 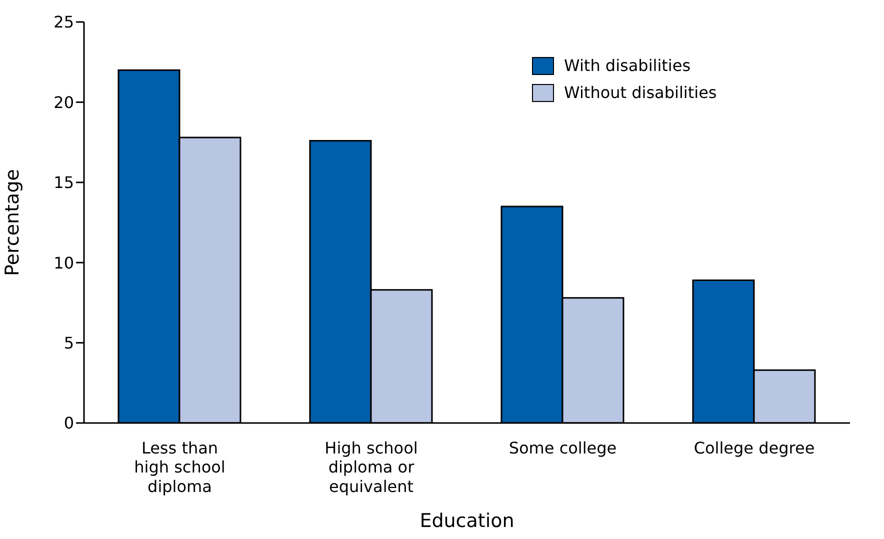 What do you see at coordinates (64, 182) in the screenshot?
I see `y-tick-label: 15` at bounding box center [64, 182].